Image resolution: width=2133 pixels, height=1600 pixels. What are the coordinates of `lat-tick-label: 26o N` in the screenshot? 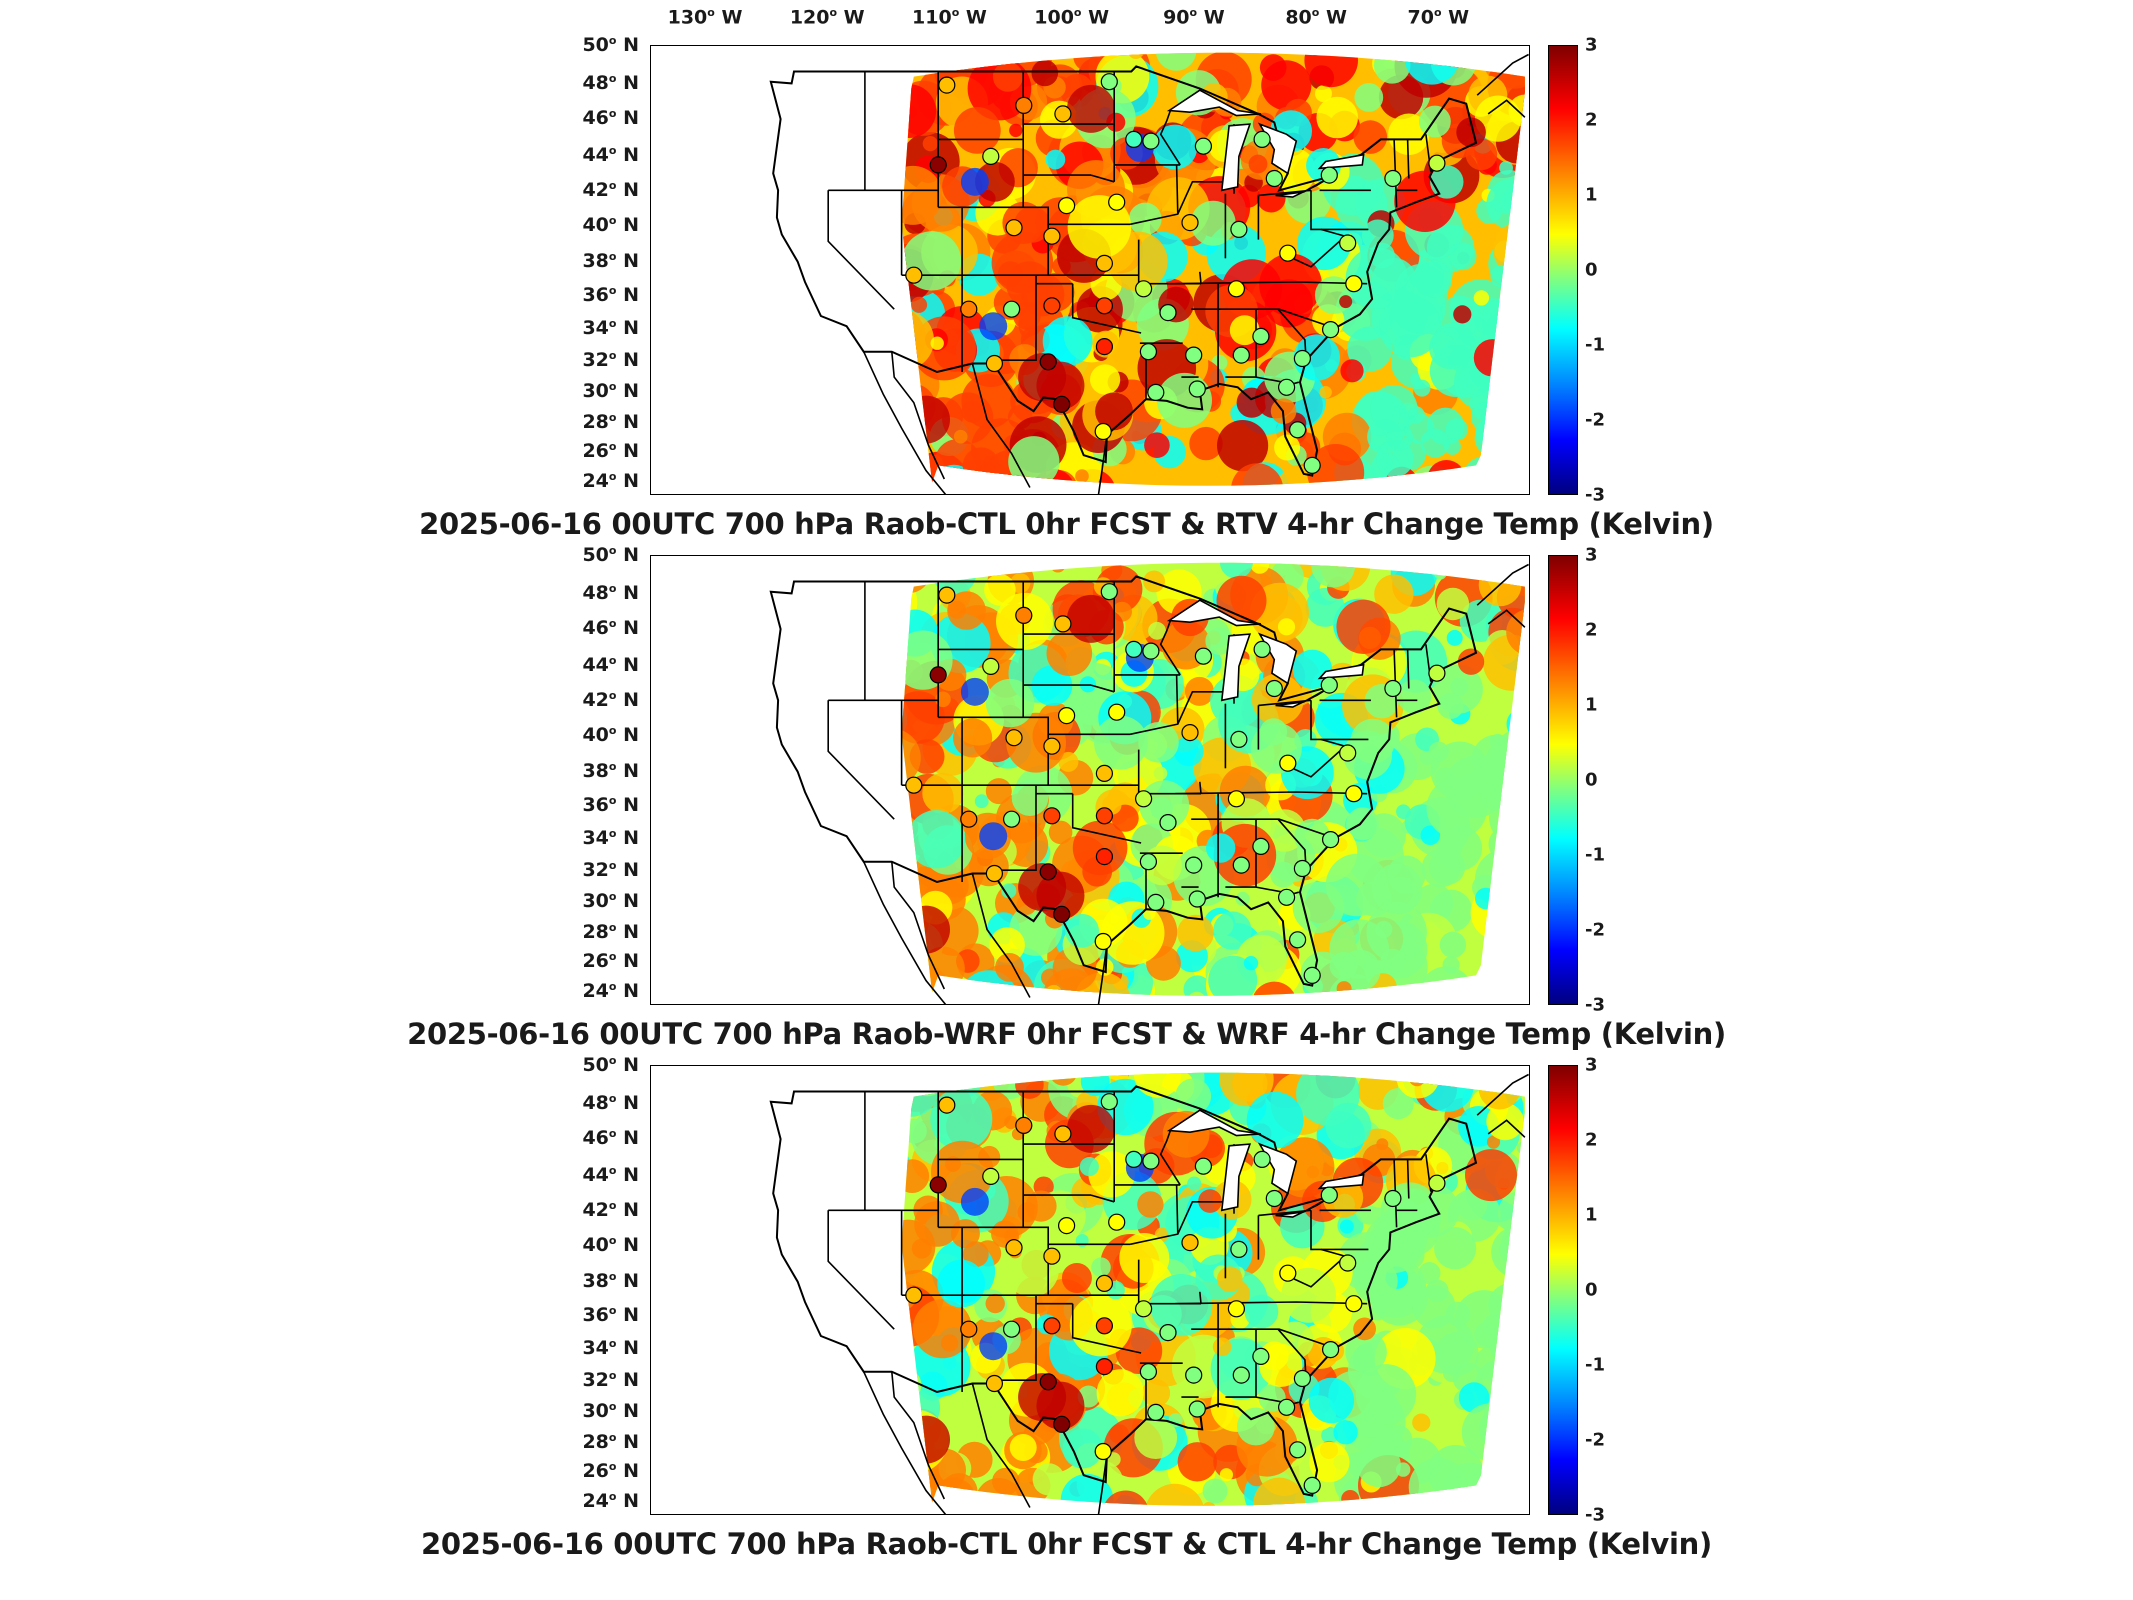 It's located at (610, 961).